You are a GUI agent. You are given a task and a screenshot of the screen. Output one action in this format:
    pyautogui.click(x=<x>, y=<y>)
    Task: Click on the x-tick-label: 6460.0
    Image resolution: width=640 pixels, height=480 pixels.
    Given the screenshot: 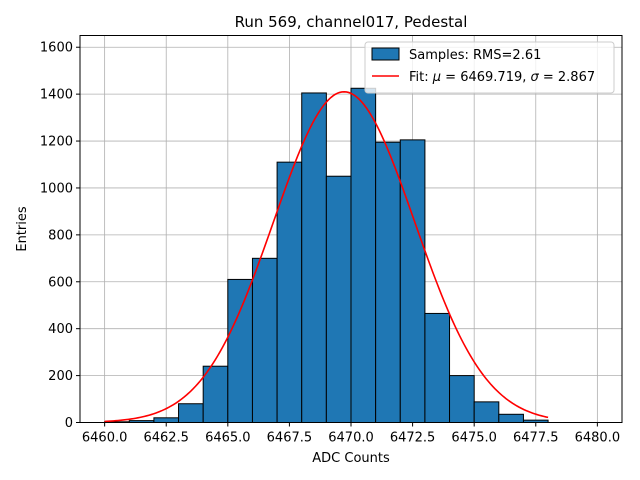 What is the action you would take?
    pyautogui.click(x=105, y=438)
    